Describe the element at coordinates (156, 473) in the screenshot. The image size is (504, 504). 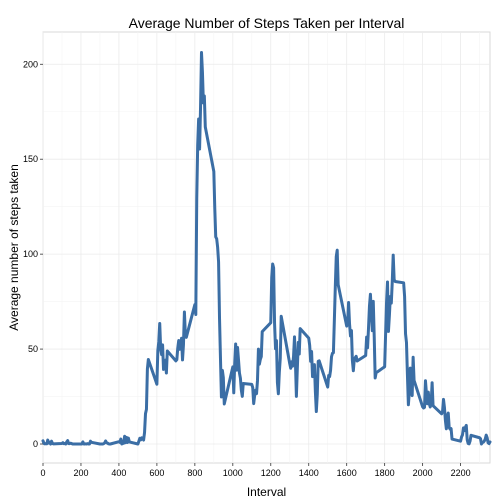
I see `x-tick-label: 600` at that location.